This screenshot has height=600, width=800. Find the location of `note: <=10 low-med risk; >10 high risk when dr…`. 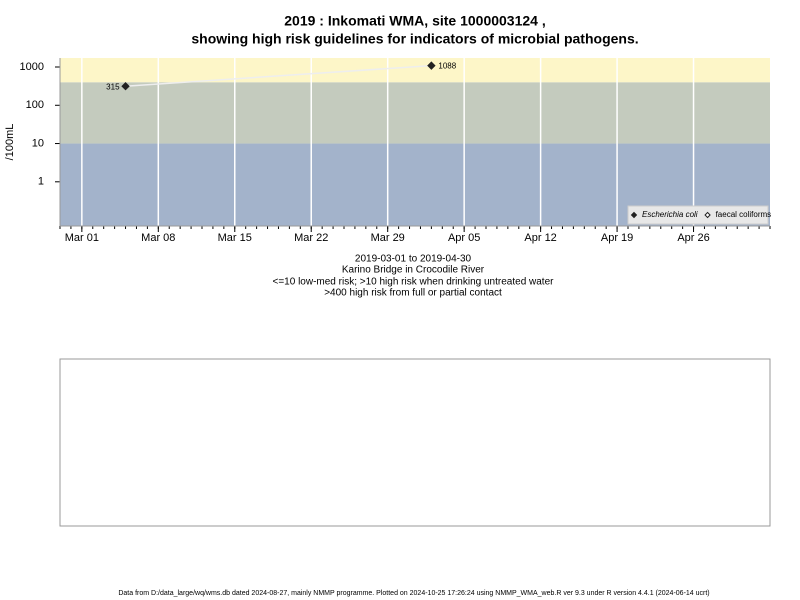

note: <=10 low-med risk; >10 high risk when dr… is located at coordinates (414, 282).